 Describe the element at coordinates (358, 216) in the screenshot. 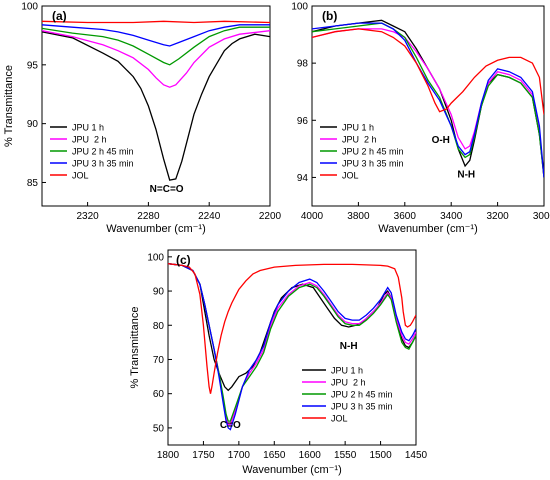

I see `x-tick-label: 3800` at that location.